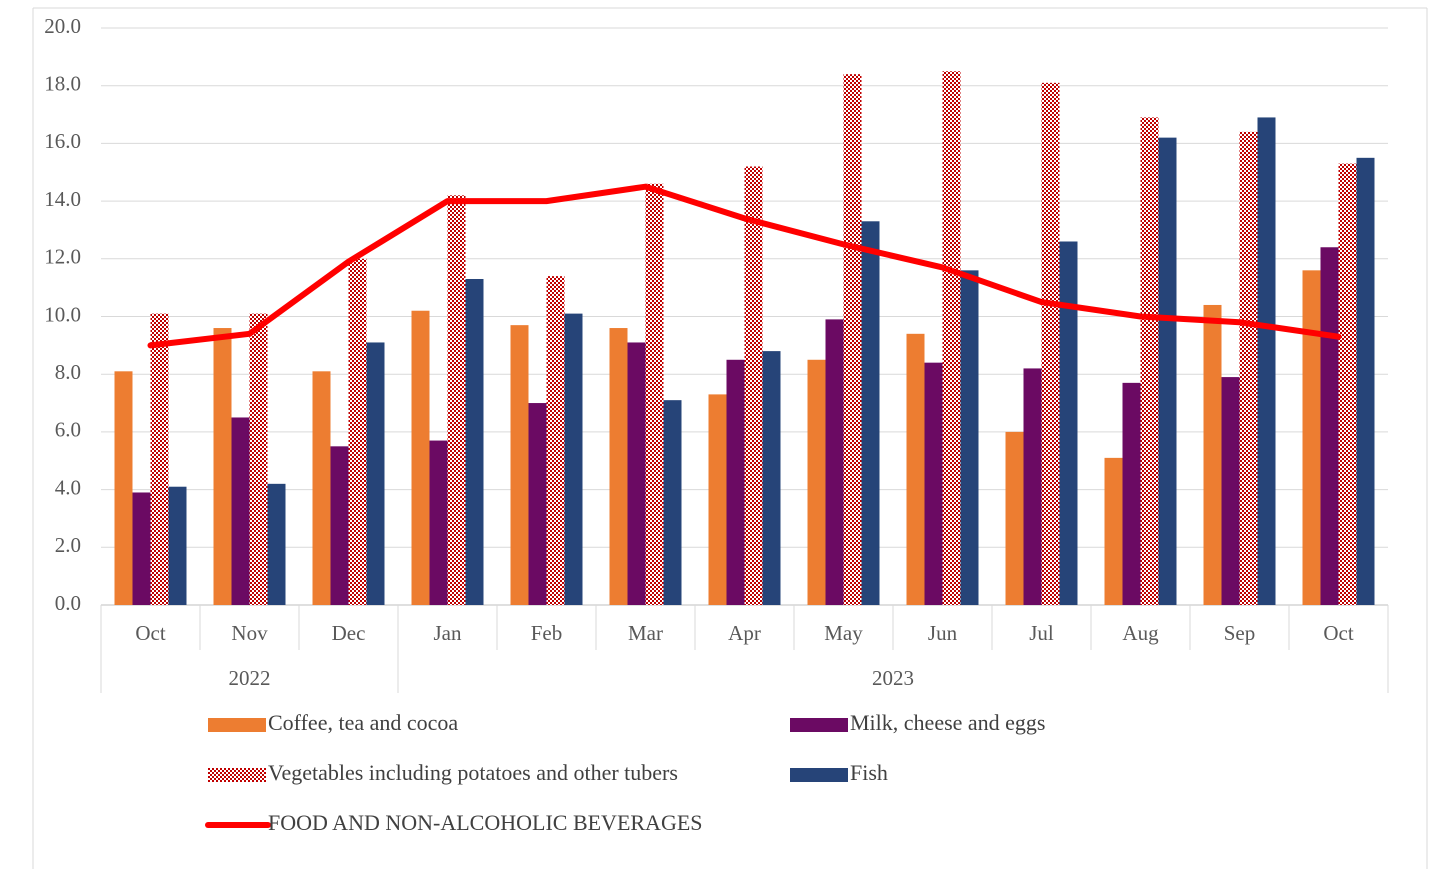  What do you see at coordinates (62, 141) in the screenshot?
I see `y-tick-label: 16.0` at bounding box center [62, 141].